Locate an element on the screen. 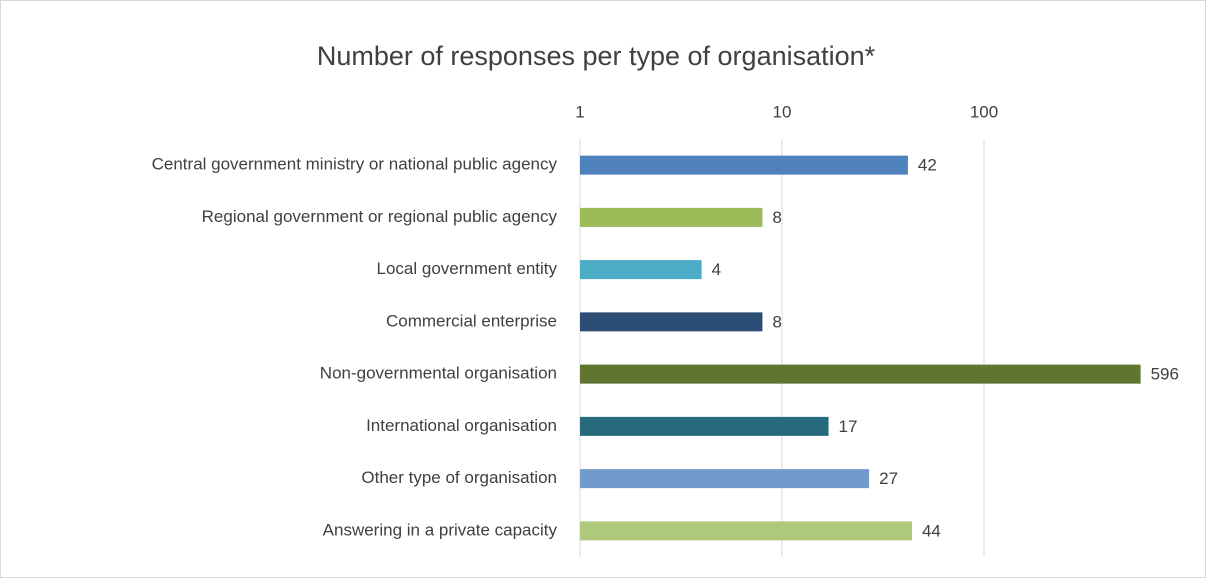 The image size is (1206, 578). y-tick-label: Other type of organisation is located at coordinates (459, 477).